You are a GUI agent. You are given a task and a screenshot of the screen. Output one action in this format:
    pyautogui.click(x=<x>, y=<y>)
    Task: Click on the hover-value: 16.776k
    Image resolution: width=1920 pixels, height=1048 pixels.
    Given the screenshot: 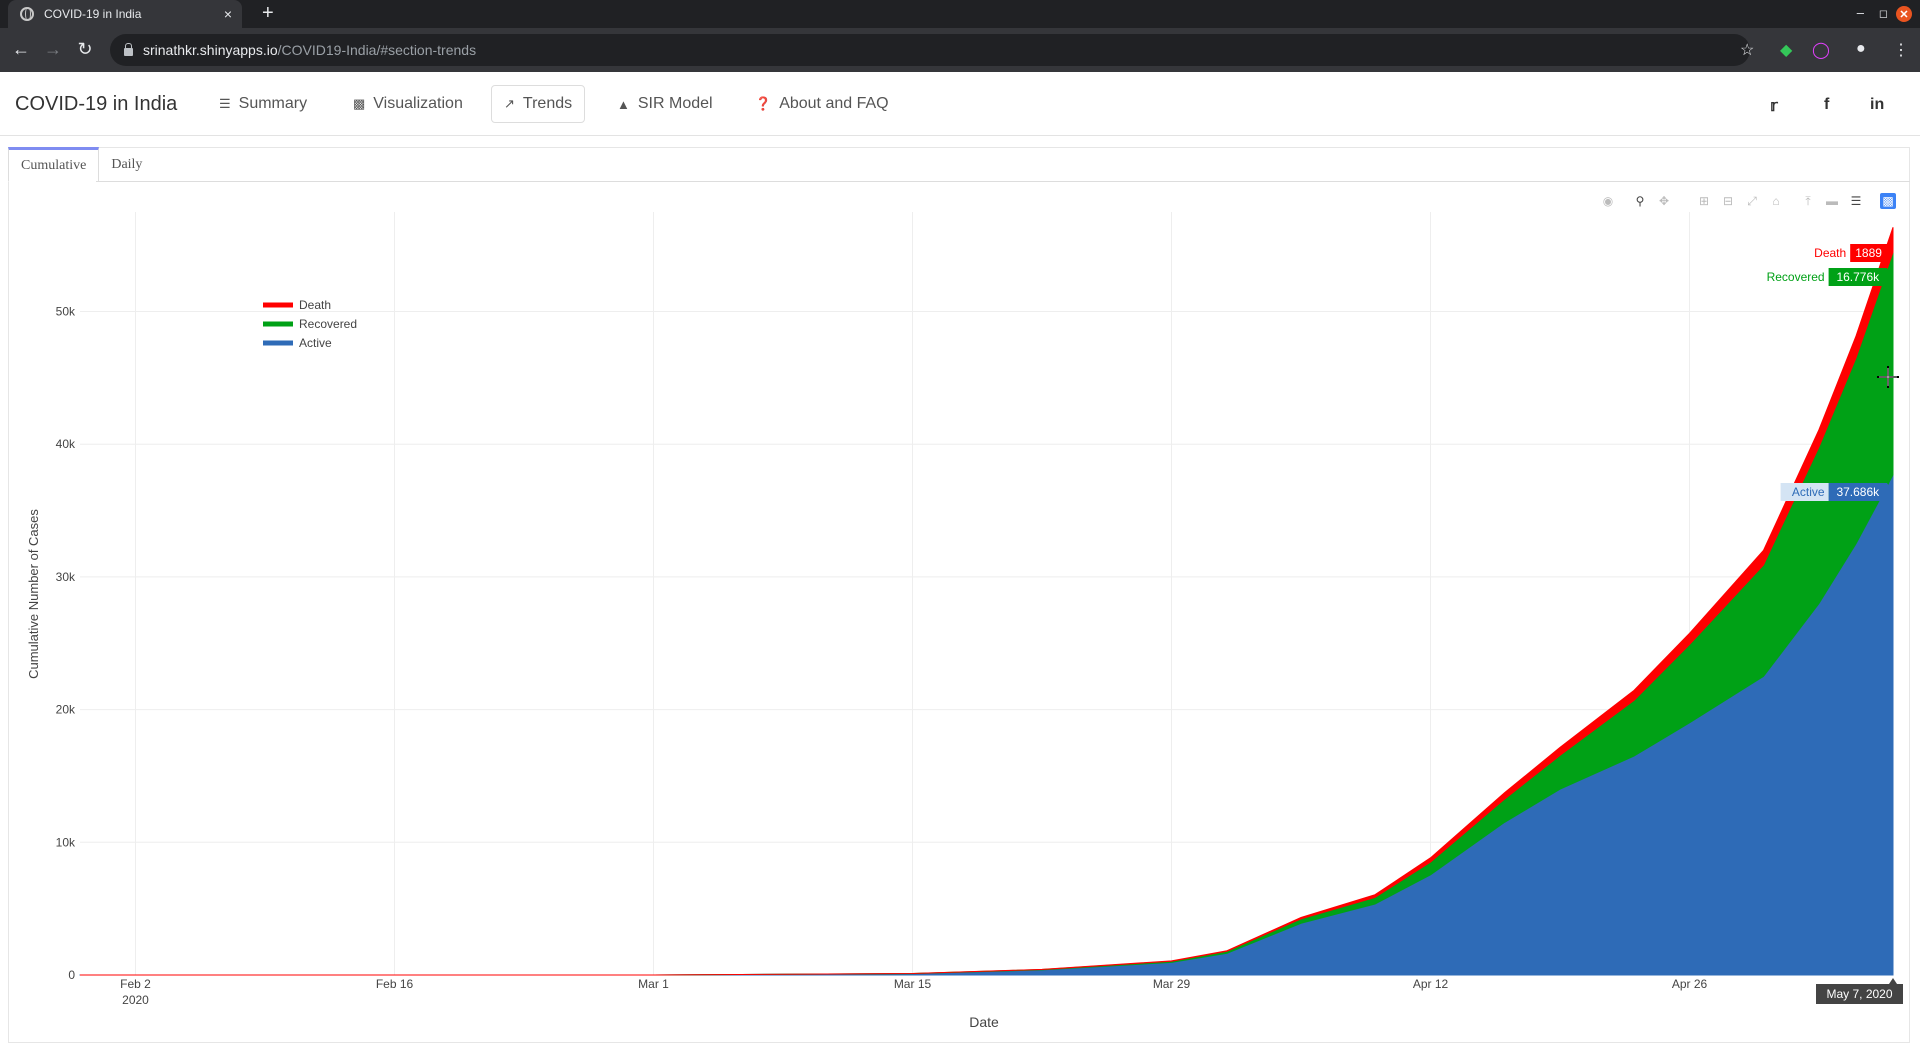 What is the action you would take?
    pyautogui.click(x=1858, y=277)
    